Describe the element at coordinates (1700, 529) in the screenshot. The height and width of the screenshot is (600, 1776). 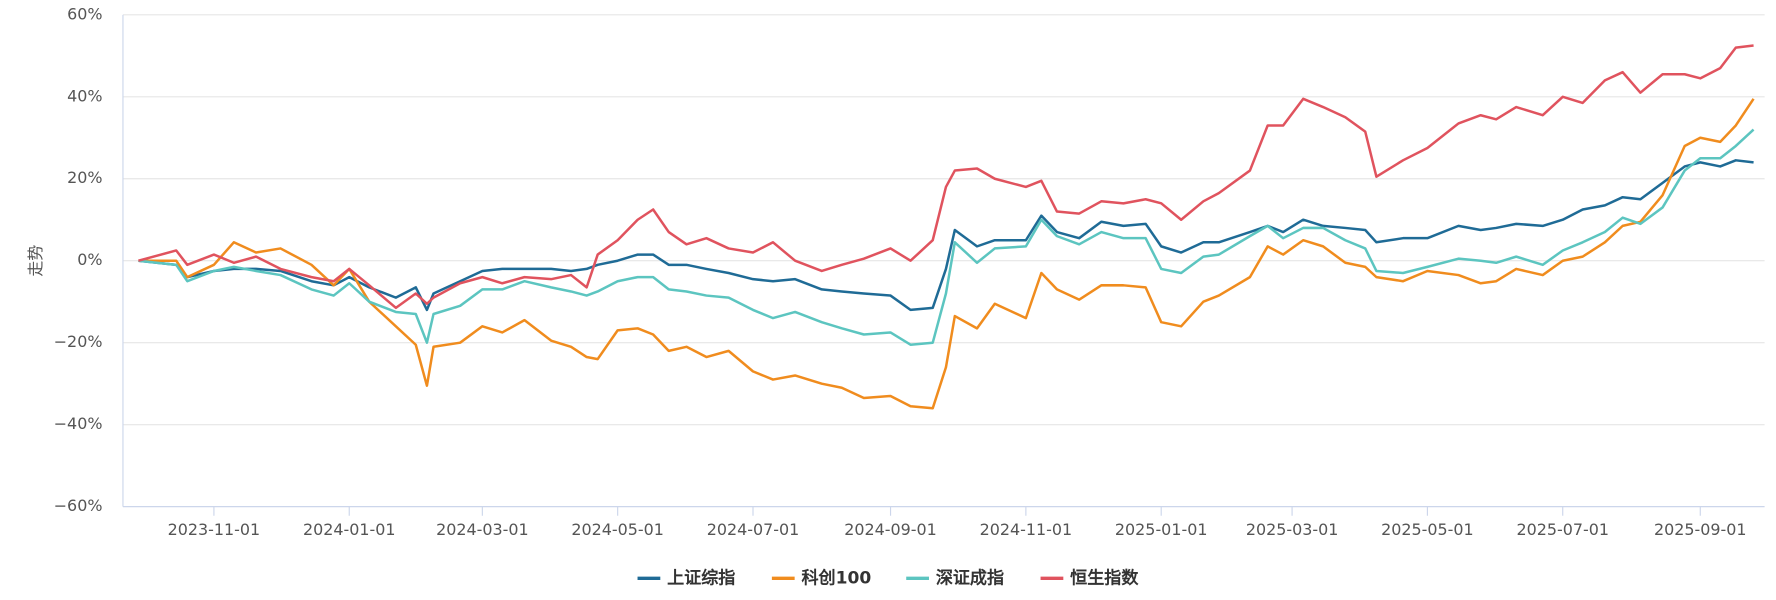
I see `x-tick-label: 2025-09-01` at that location.